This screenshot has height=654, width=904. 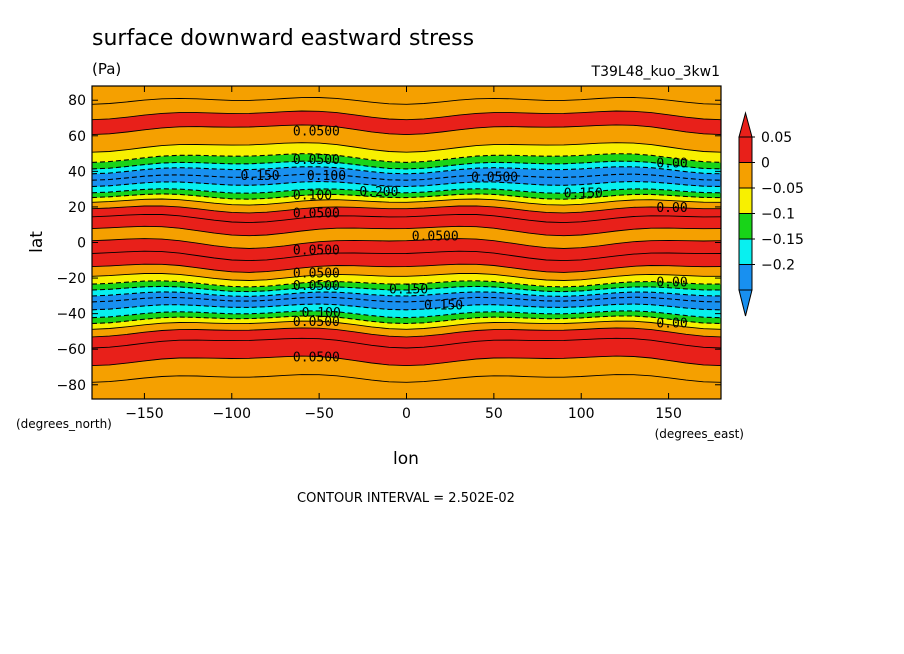 I want to click on y-tick-label: 40, so click(x=77, y=172).